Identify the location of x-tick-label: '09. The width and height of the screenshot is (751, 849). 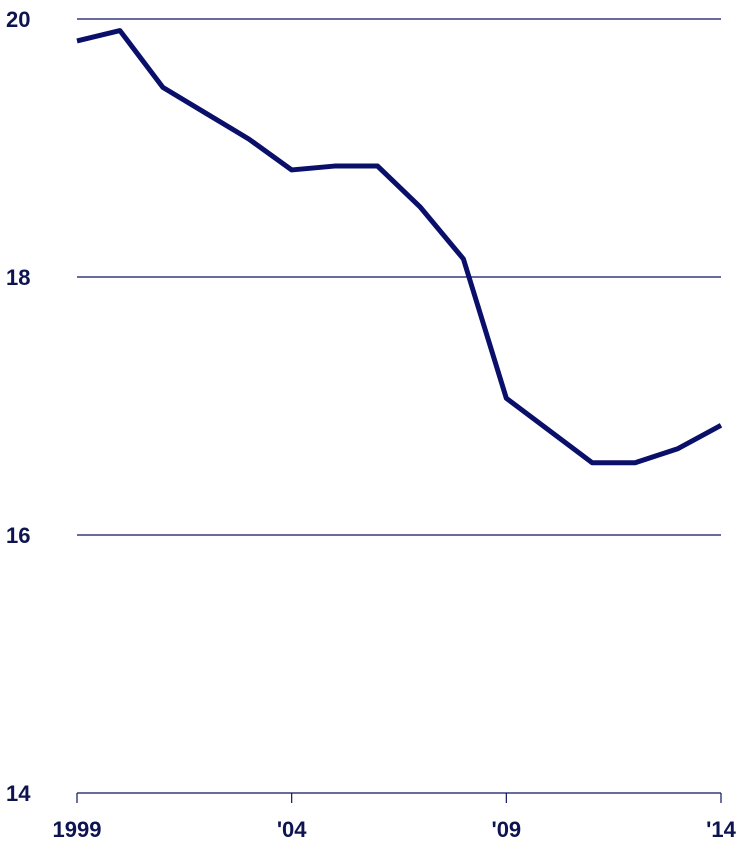
(506, 829).